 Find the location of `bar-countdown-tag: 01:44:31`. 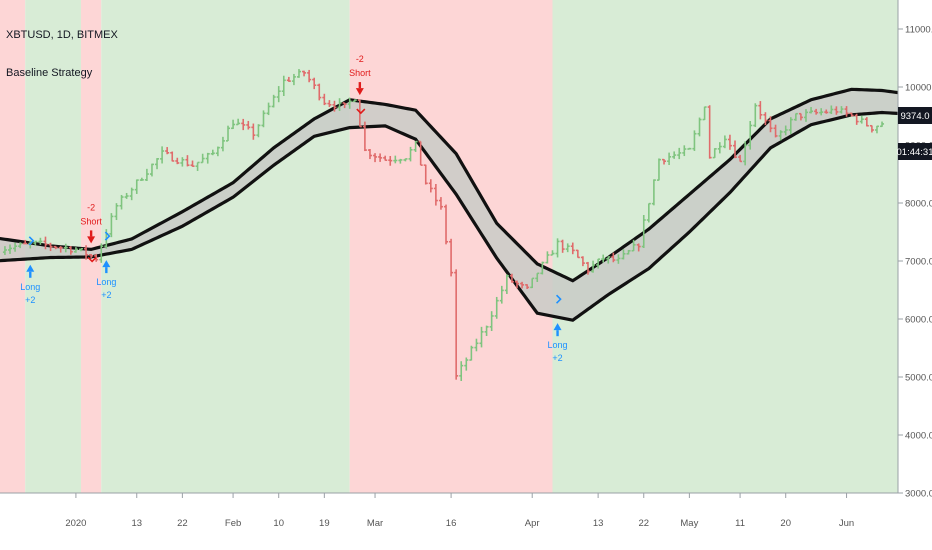

bar-countdown-tag: 01:44:31 is located at coordinates (914, 151).